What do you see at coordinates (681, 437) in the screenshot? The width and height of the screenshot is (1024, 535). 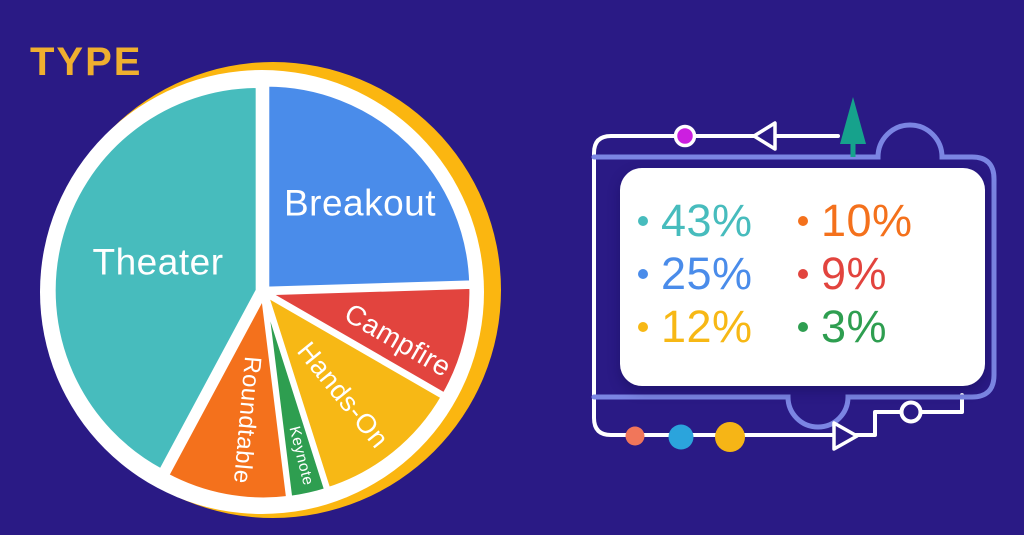 I see `sky-node-dot` at bounding box center [681, 437].